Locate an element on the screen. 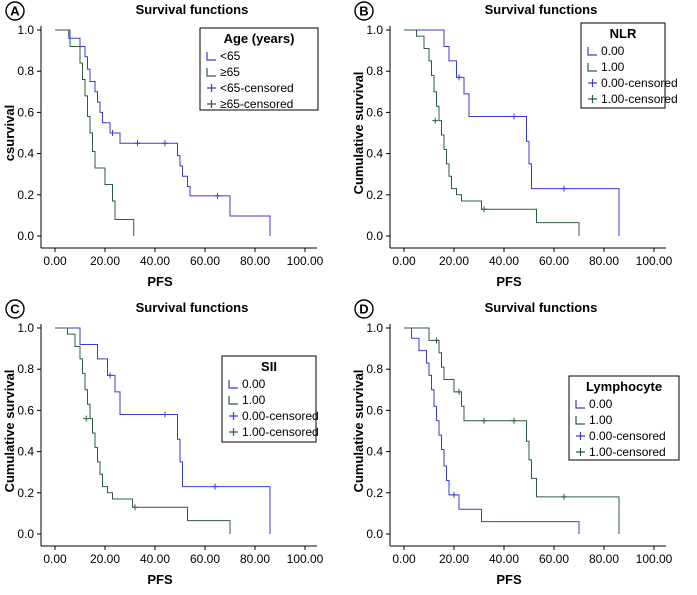  panel-label: D is located at coordinates (363, 309).